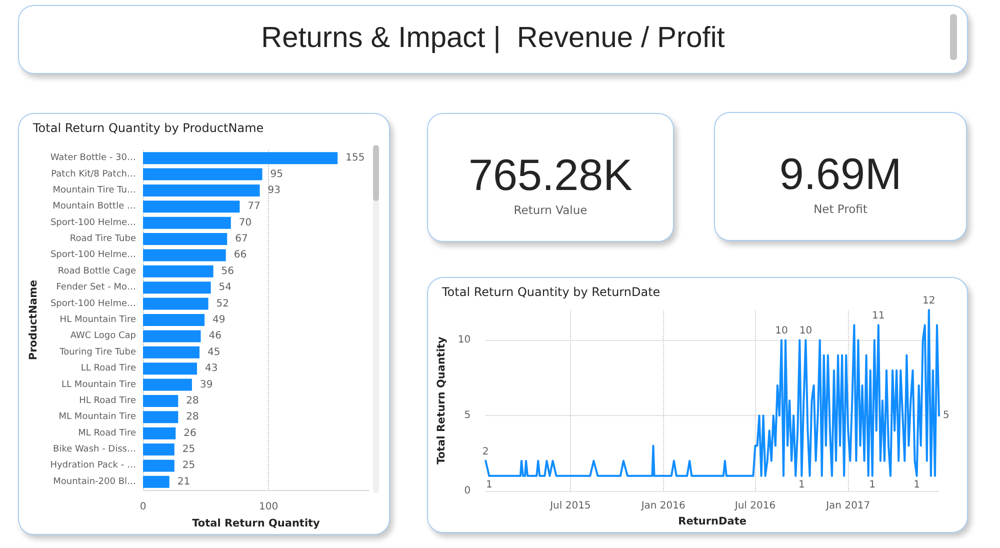 This screenshot has width=1000, height=548. What do you see at coordinates (840, 174) in the screenshot?
I see `text: 9.69M` at bounding box center [840, 174].